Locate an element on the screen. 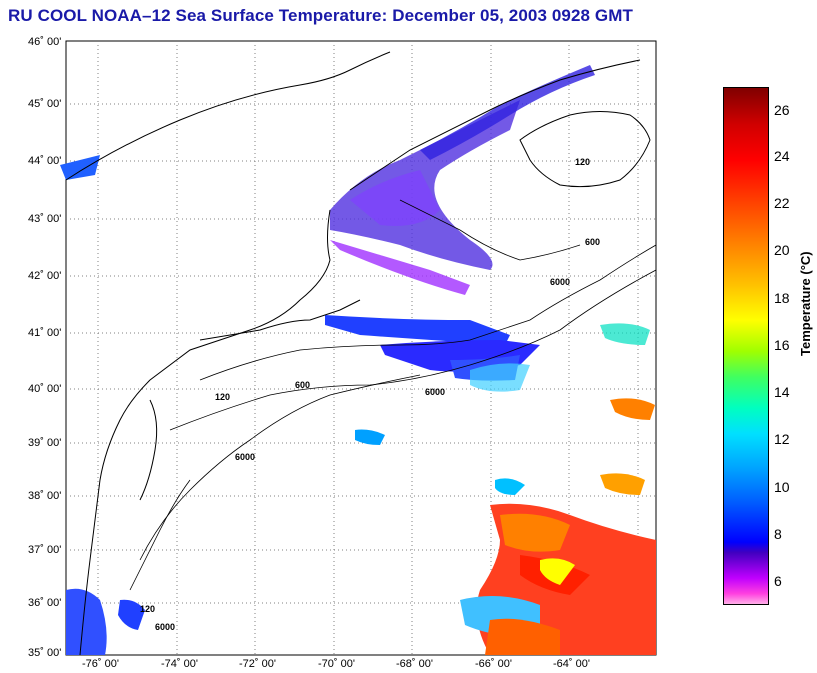 This screenshot has width=817, height=673. colorbar-tick: 22 is located at coordinates (782, 203).